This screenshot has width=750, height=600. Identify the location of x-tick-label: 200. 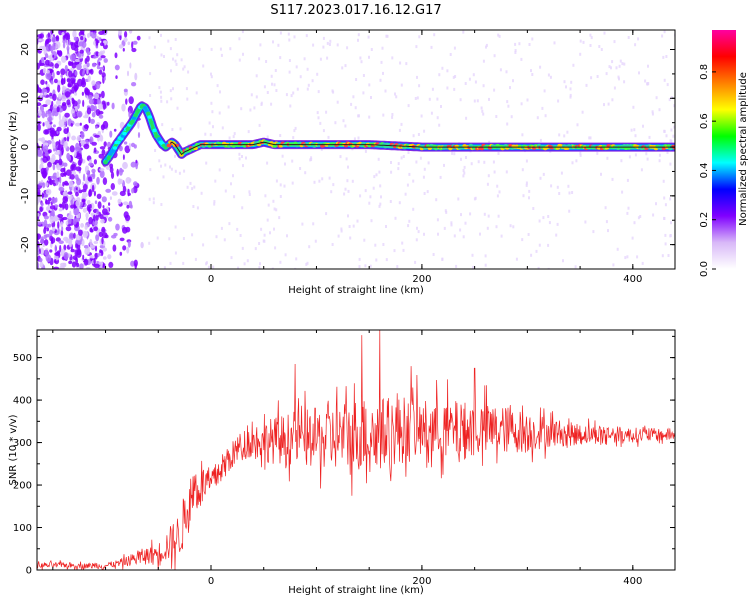
(421, 279).